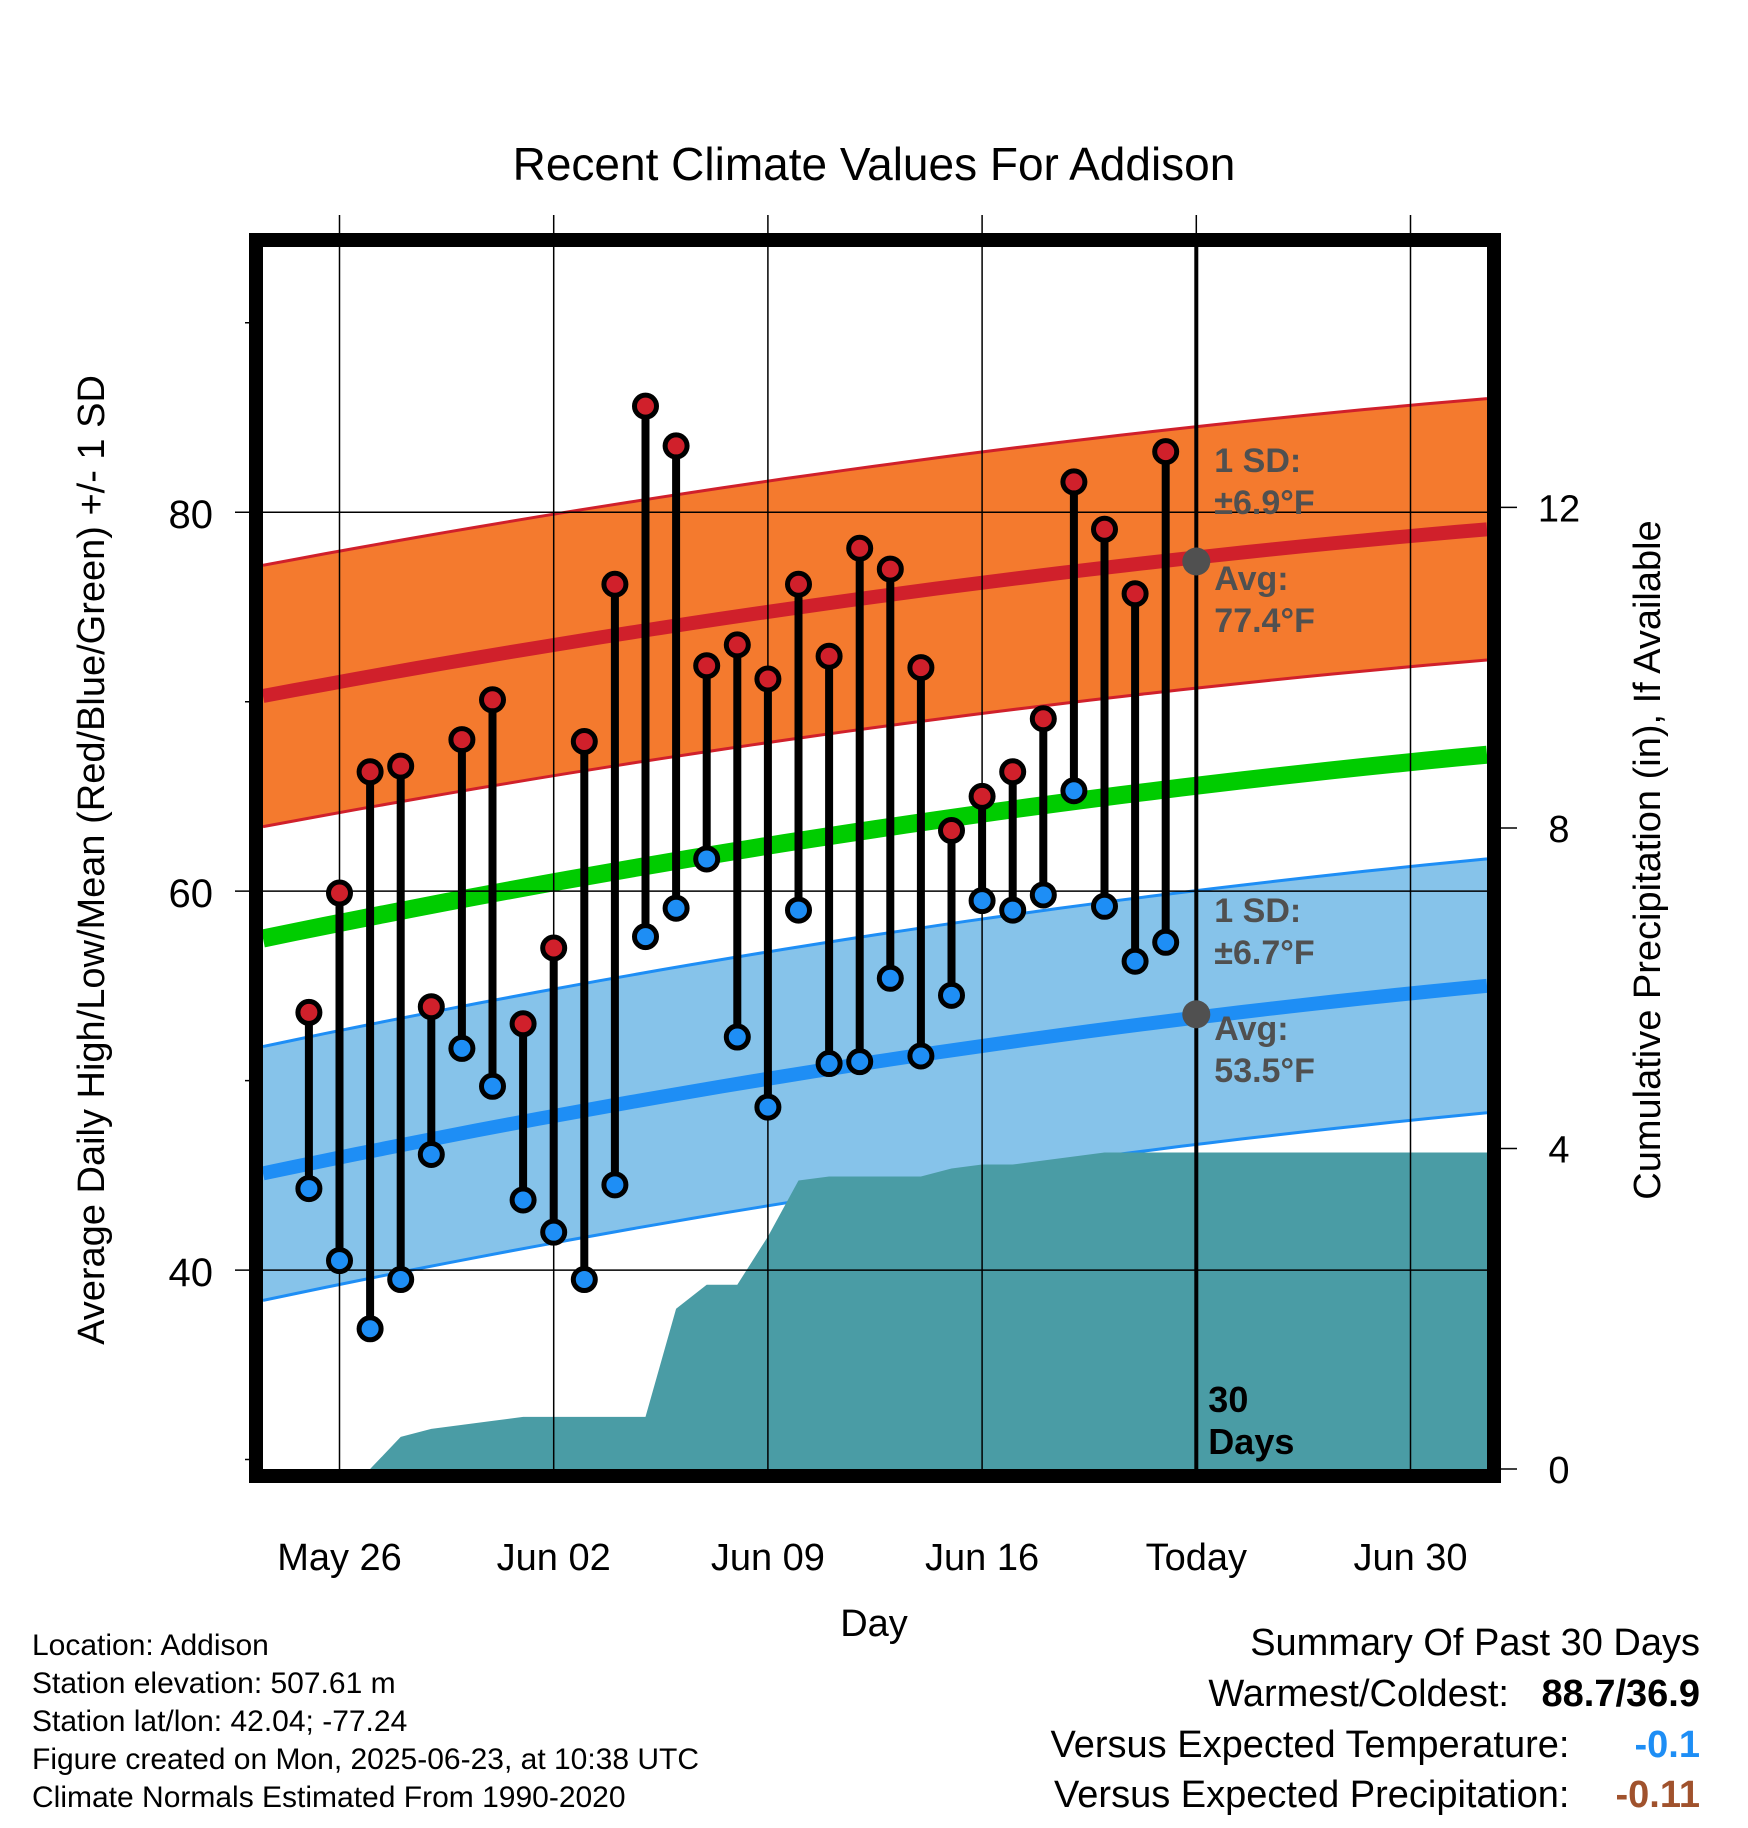 Image resolution: width=1748 pixels, height=1828 pixels. Describe the element at coordinates (1559, 509) in the screenshot. I see `y2-tick-label: 12` at that location.